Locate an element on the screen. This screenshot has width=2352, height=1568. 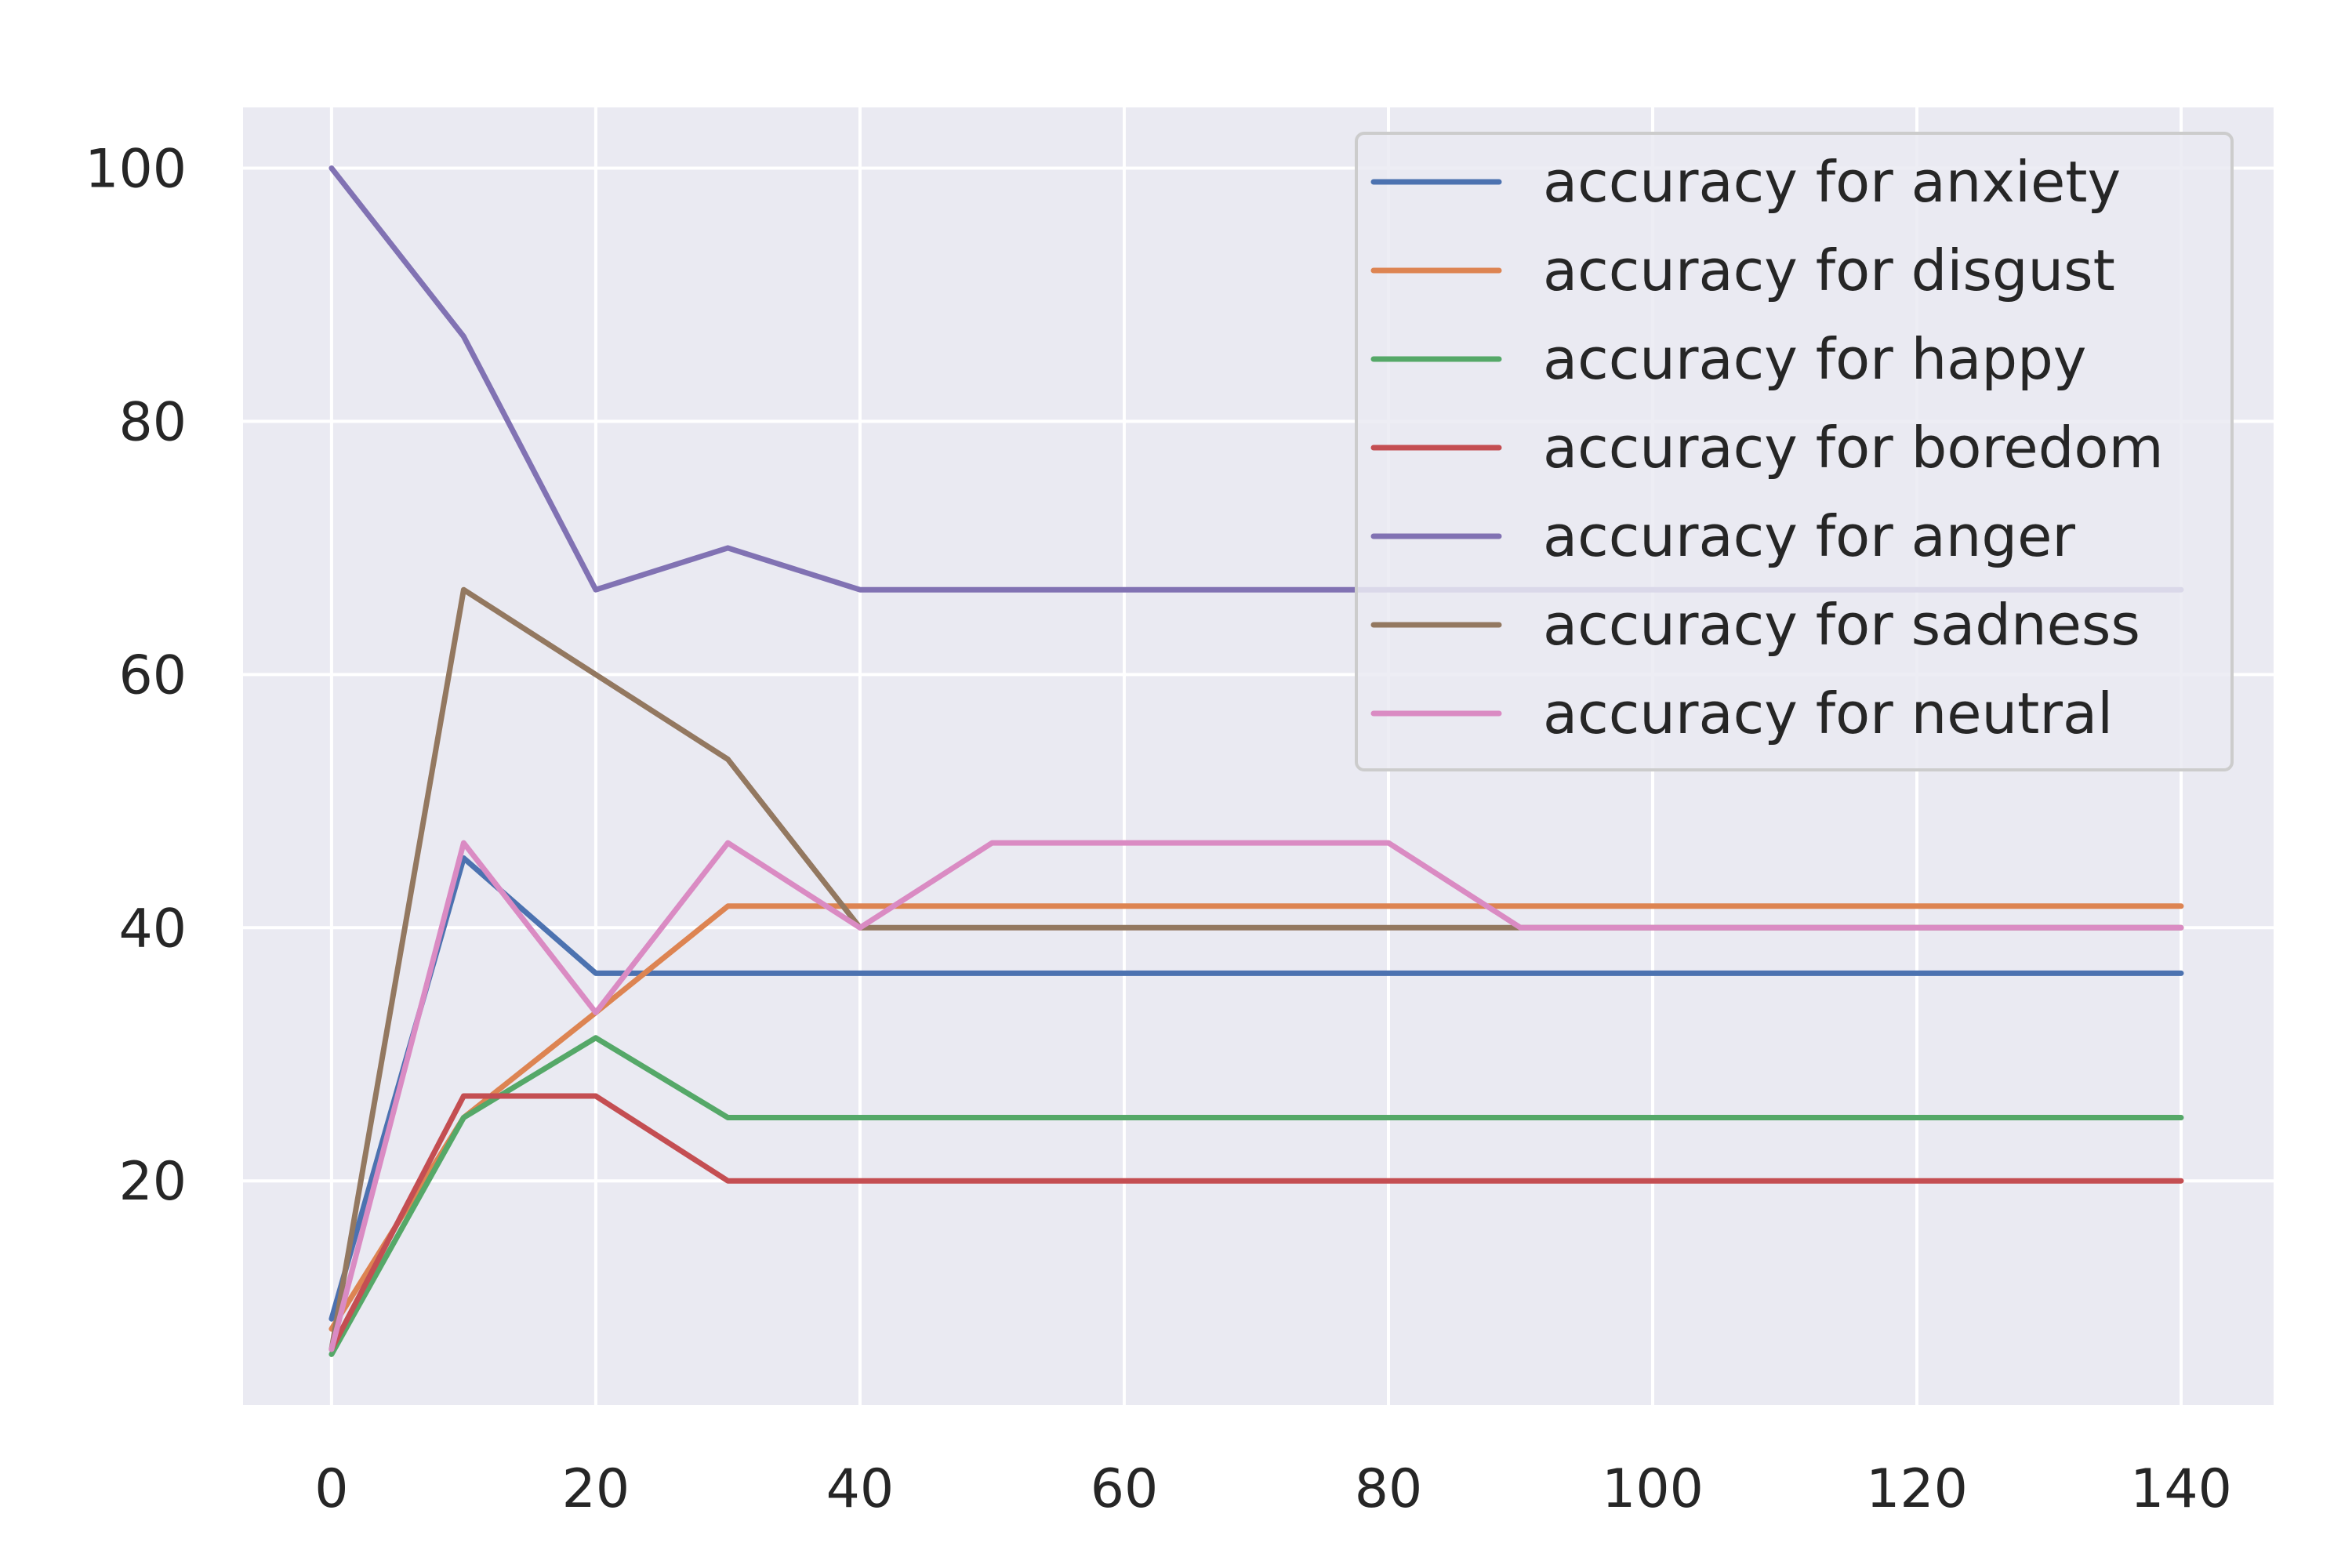
y-tick-label: 100 is located at coordinates (136, 170).